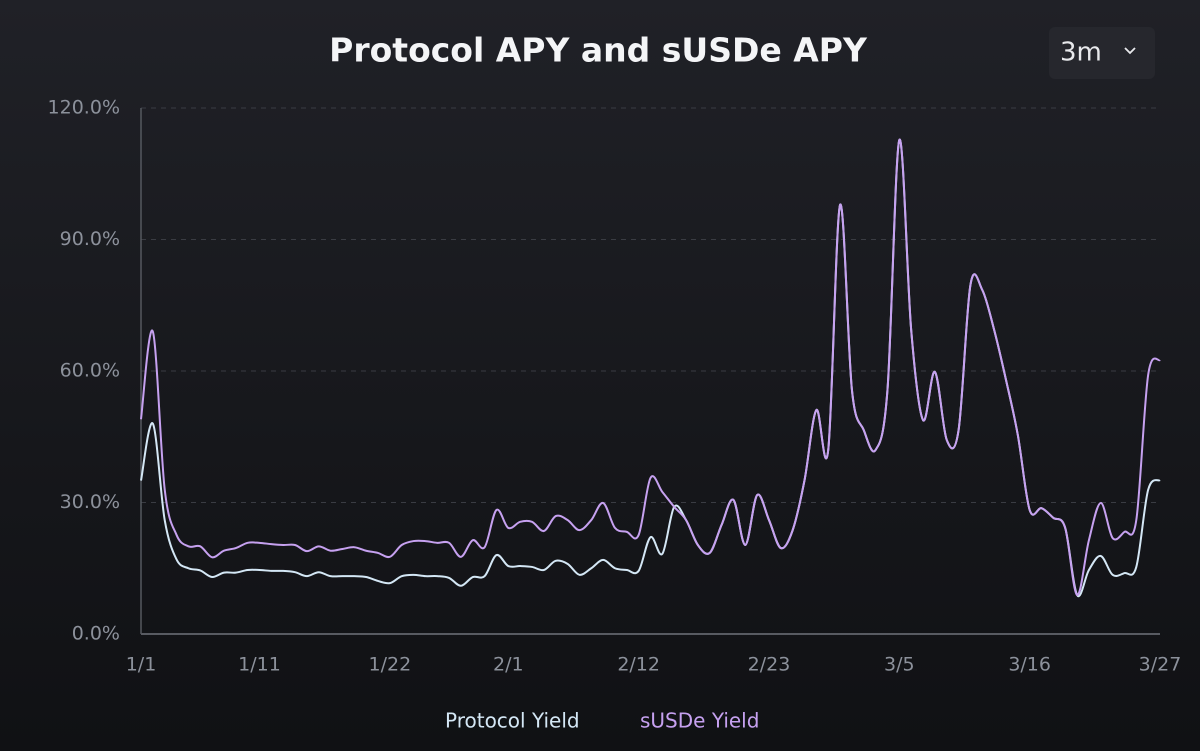 This screenshot has height=751, width=1200. I want to click on chevron-icon, so click(1130, 51).